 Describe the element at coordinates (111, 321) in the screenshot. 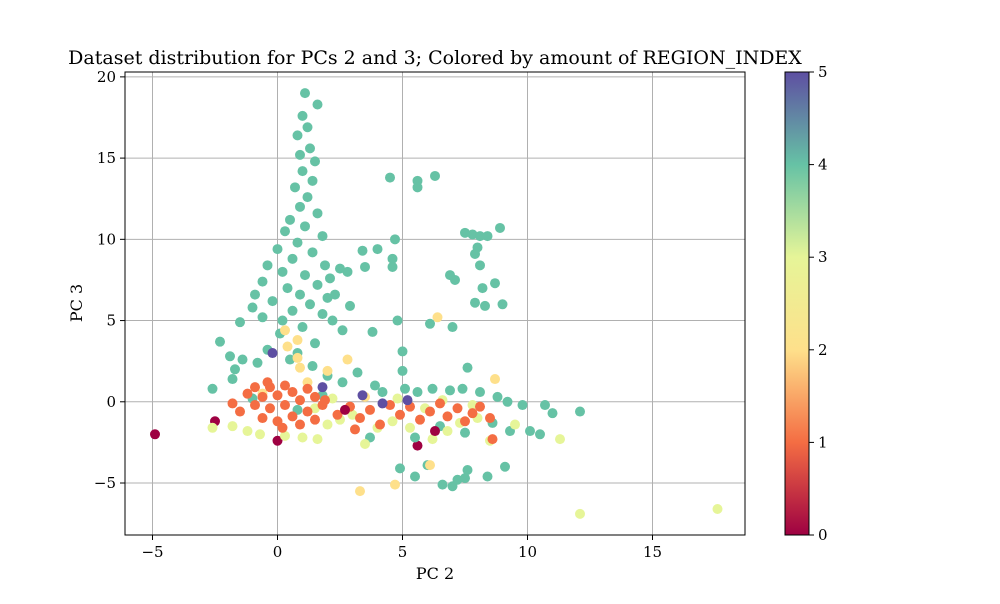

I see `y-tick-label: 5` at that location.